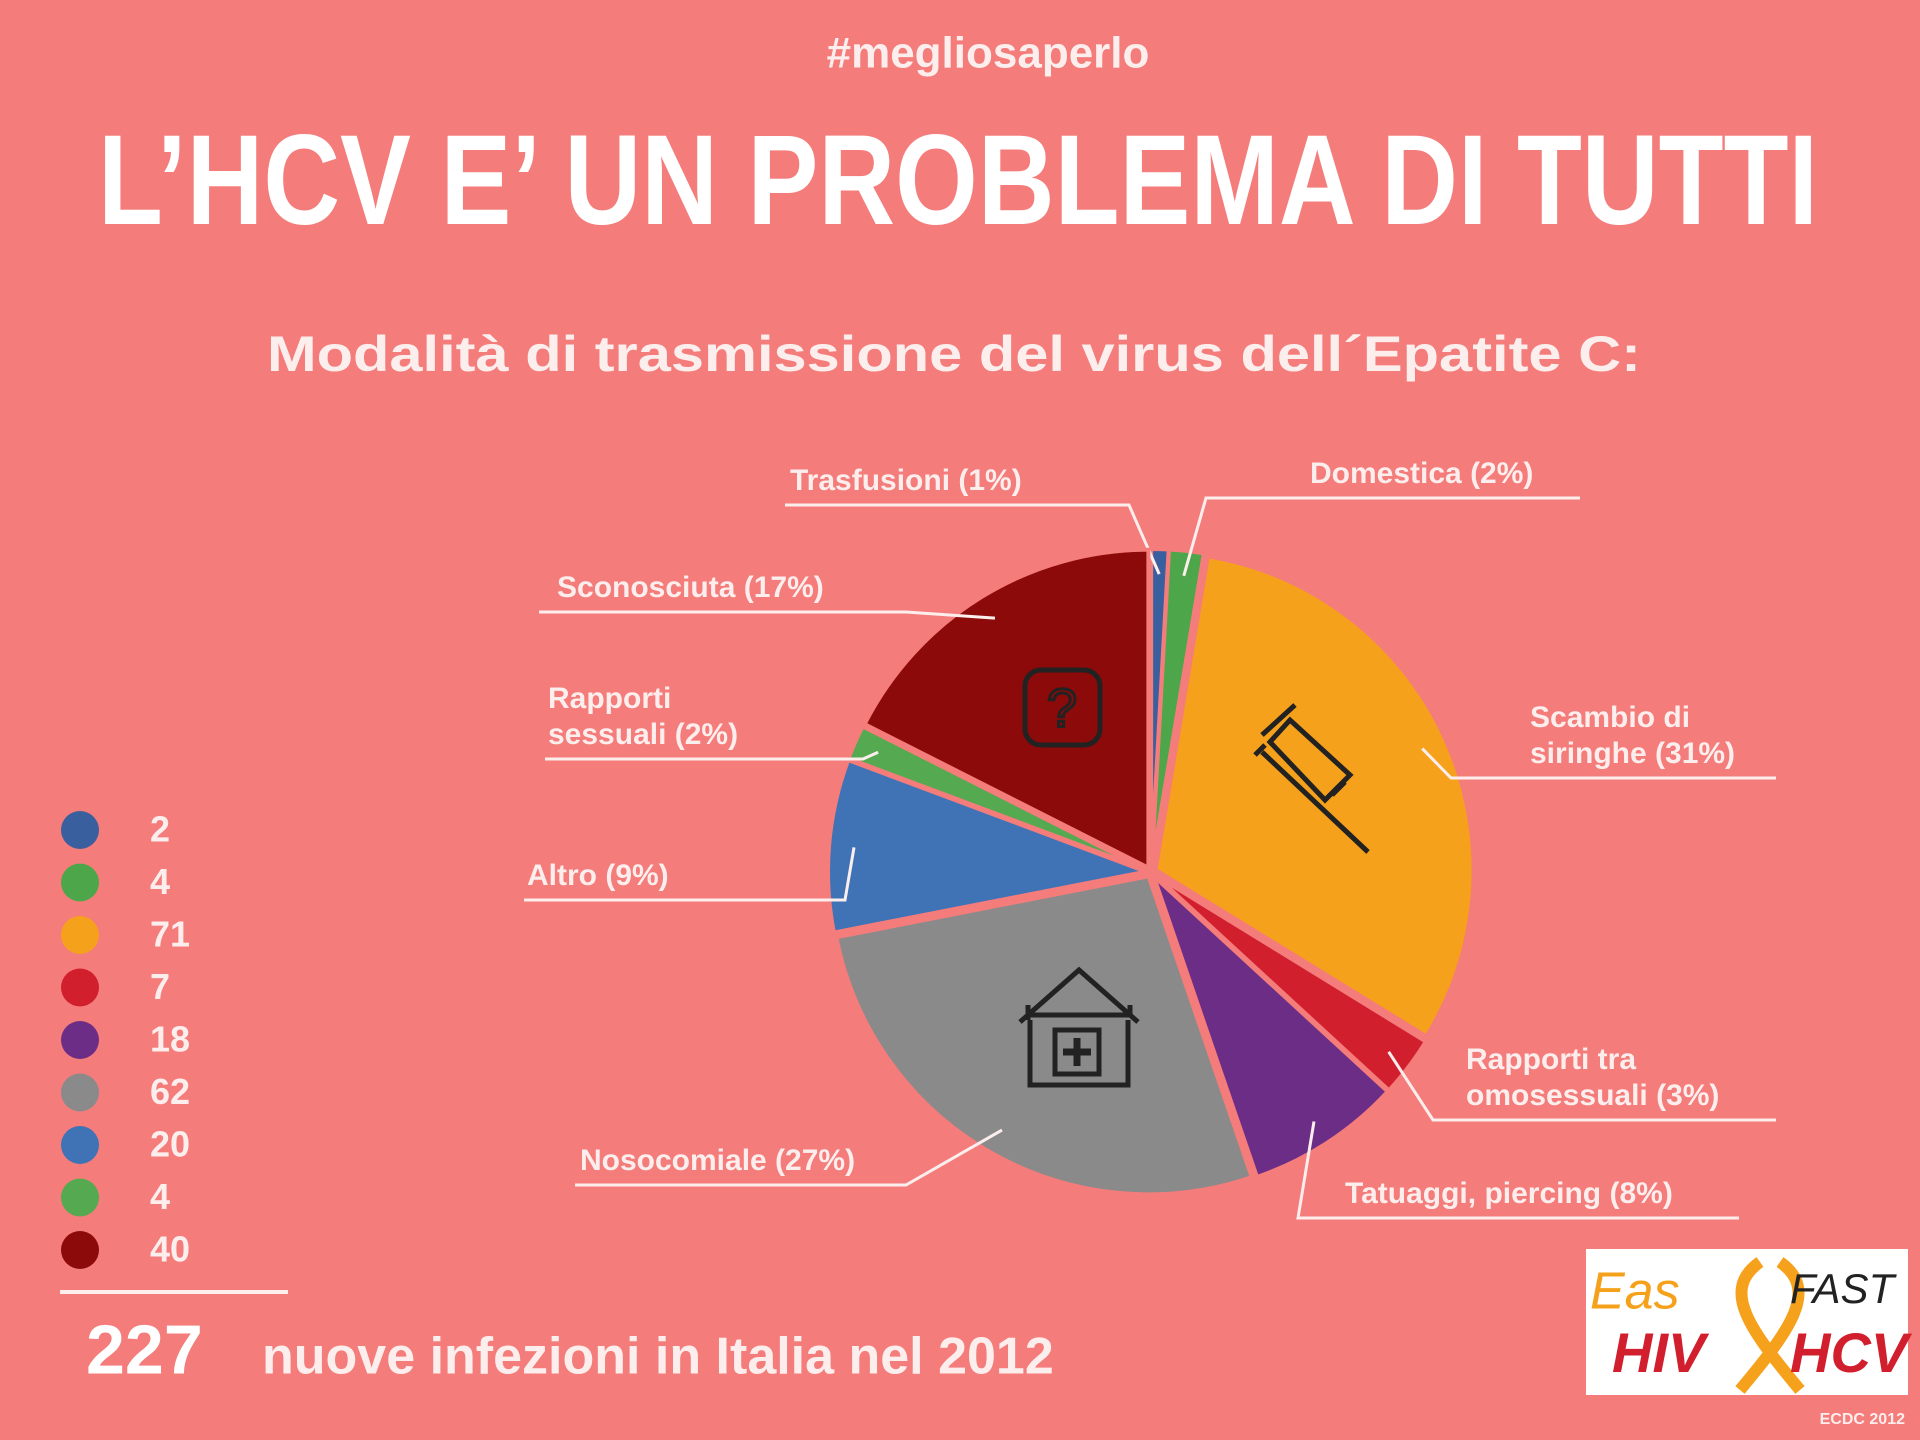 Image resolution: width=1920 pixels, height=1440 pixels. I want to click on question-icon, so click(1062, 707).